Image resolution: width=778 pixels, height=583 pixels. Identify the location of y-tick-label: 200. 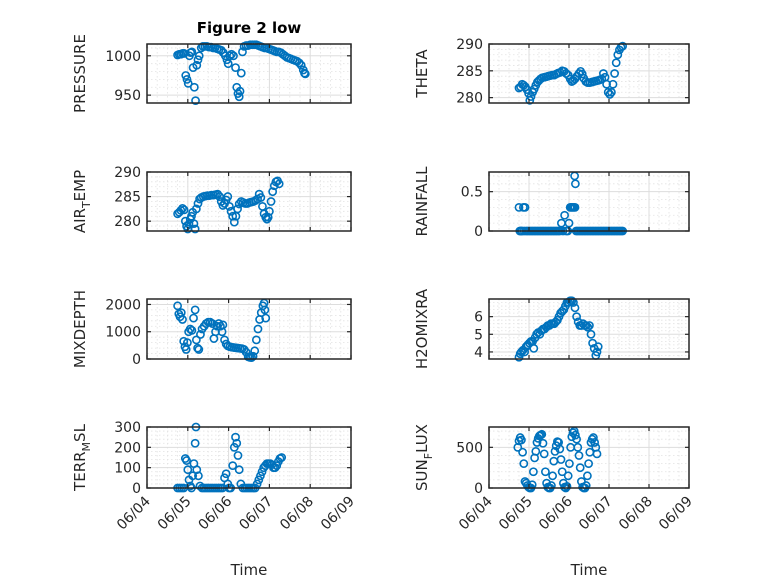
(127, 448).